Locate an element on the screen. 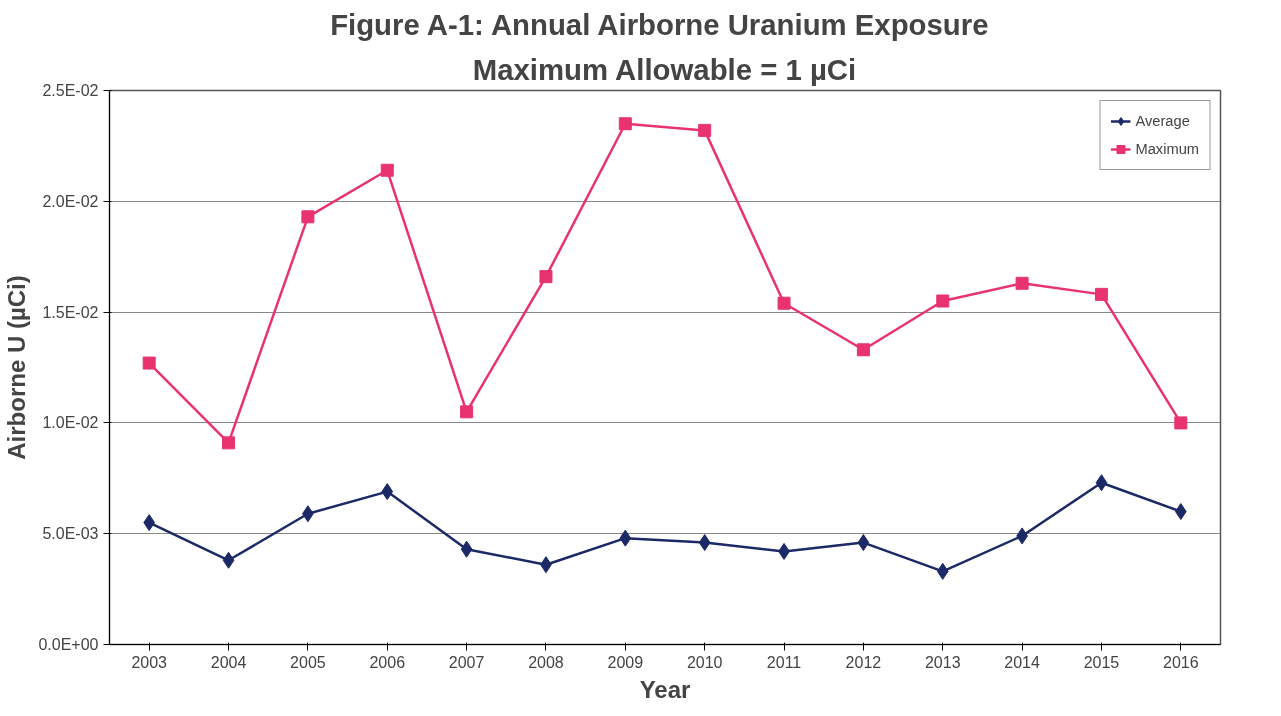  chart-subtitle: Maximum Allowable = 1 µCi is located at coordinates (664, 69).